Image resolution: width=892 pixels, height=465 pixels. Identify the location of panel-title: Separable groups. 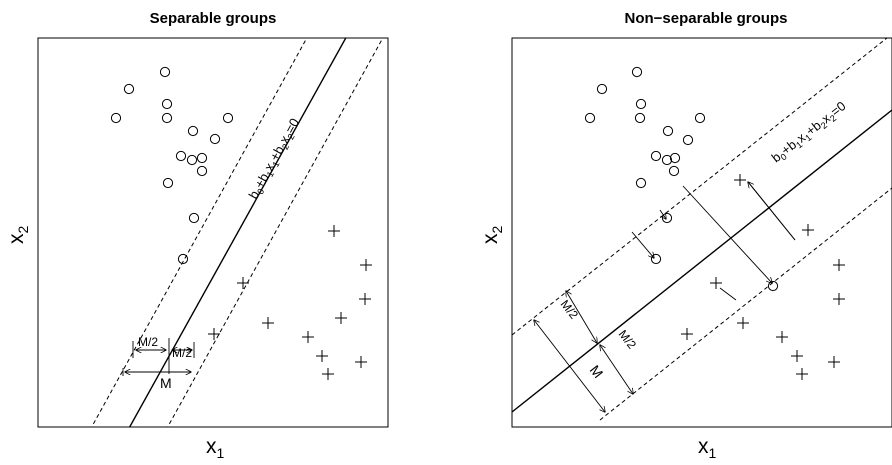
(213, 18).